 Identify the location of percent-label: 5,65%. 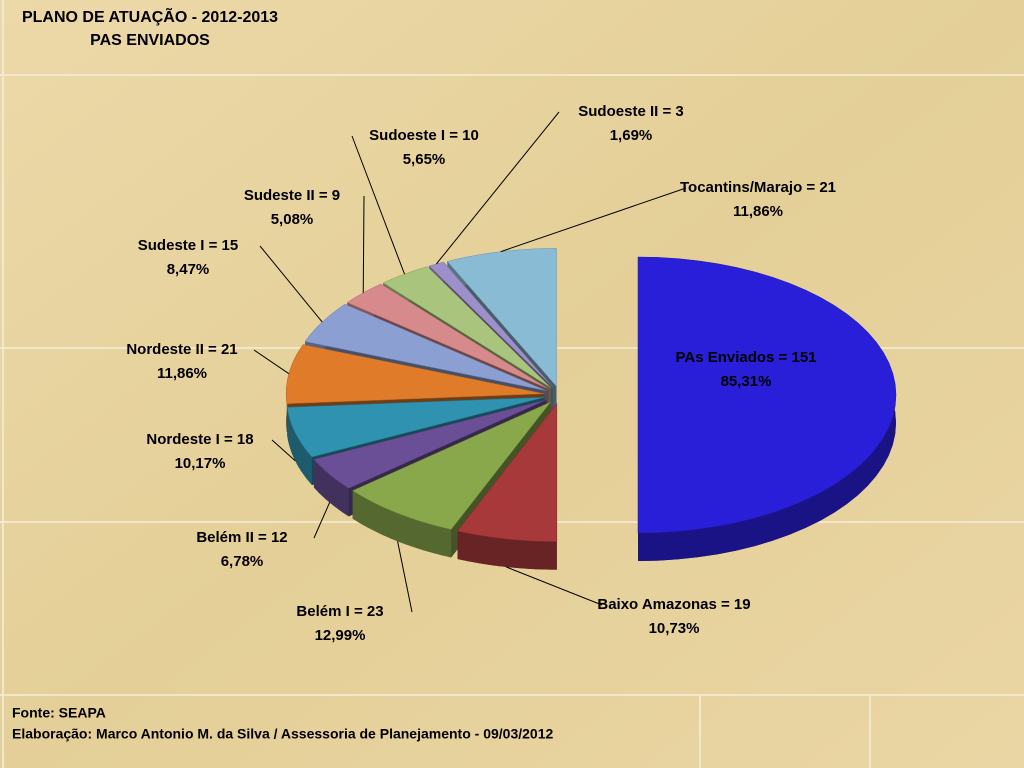
(424, 159).